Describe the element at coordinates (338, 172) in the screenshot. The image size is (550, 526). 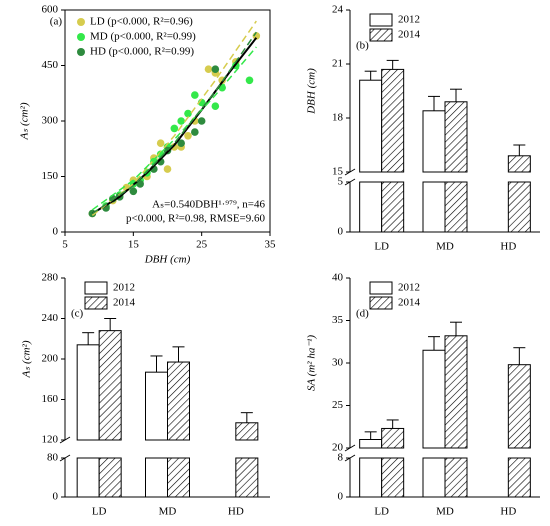
I see `y-tick-label: 15` at that location.